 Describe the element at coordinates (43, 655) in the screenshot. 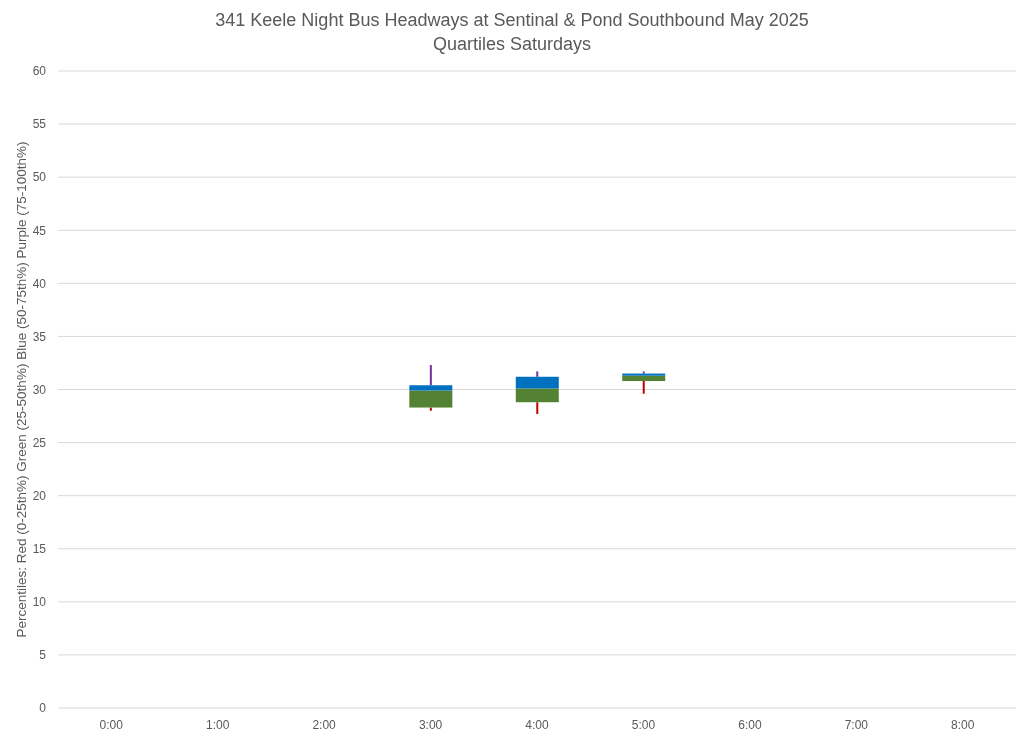

I see `y-tick-label: 5` at that location.